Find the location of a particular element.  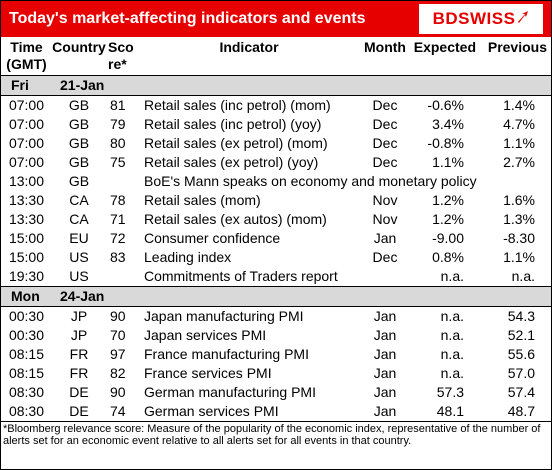

cell-indicator: Retail sales (ex petrol) (mom) is located at coordinates (236, 142).